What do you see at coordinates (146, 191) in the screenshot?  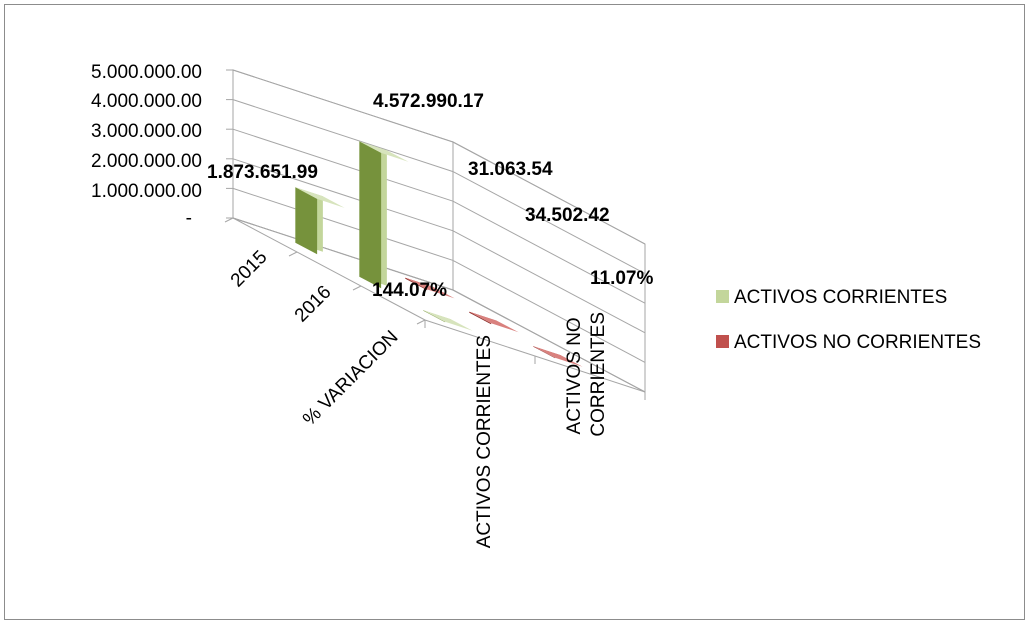 I see `y-tick-label: 1.000.000.00` at bounding box center [146, 191].